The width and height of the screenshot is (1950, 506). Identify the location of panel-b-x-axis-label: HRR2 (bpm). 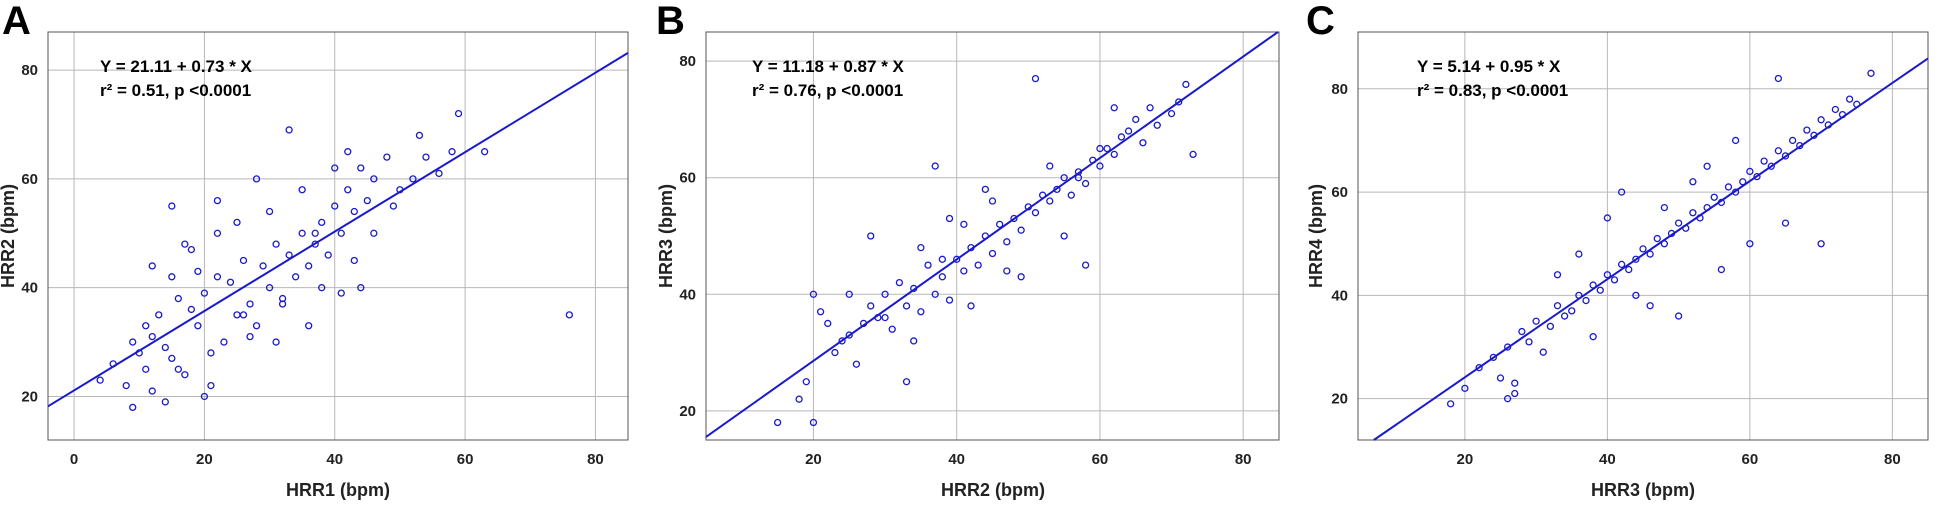
(993, 490).